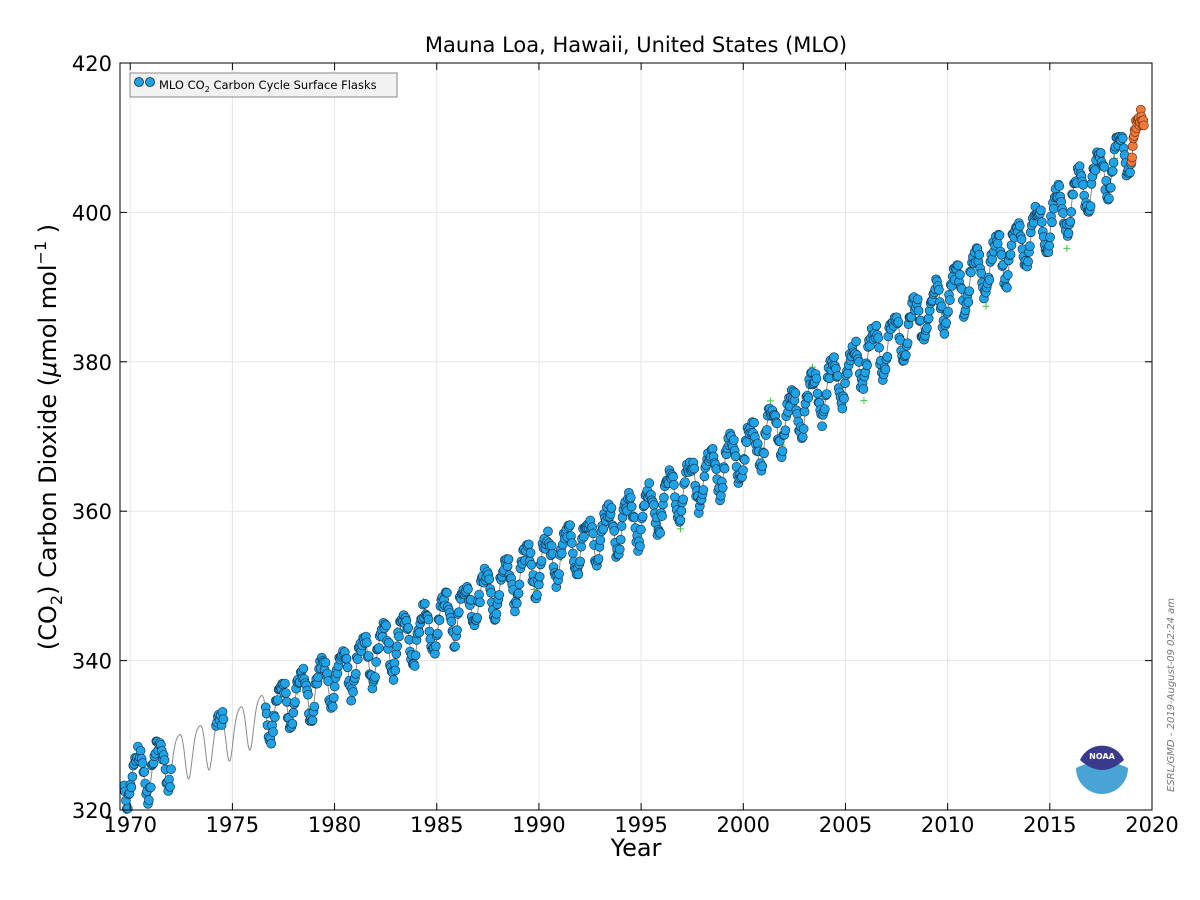 The width and height of the screenshot is (1200, 900). Describe the element at coordinates (334, 825) in the screenshot. I see `x-tick-label: 1980` at that location.